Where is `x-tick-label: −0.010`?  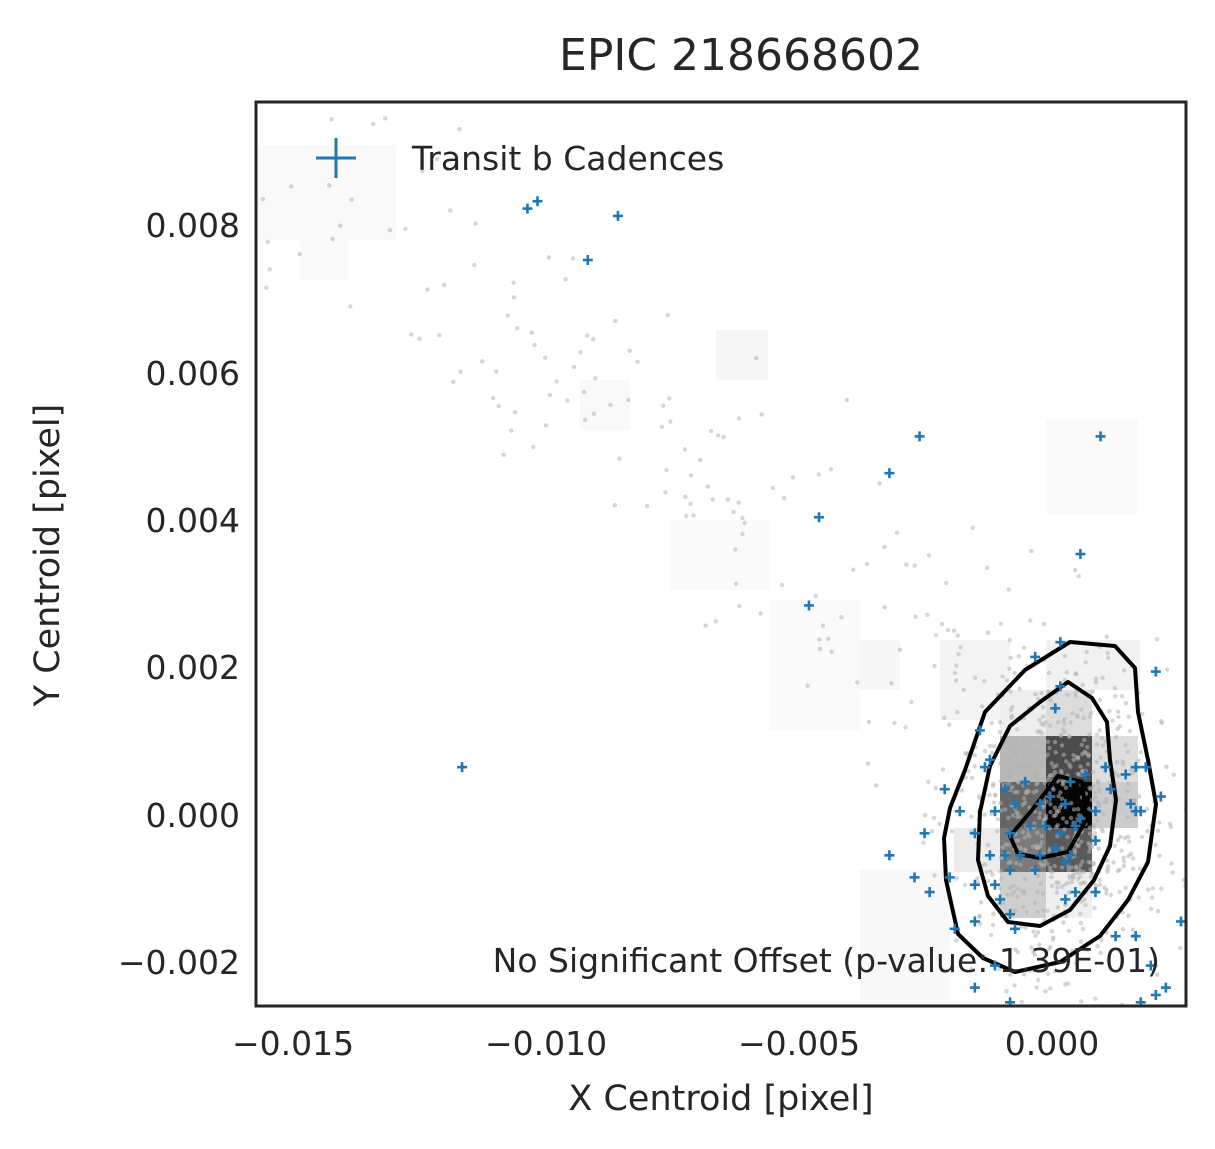
x-tick-label: −0.010 is located at coordinates (546, 1043).